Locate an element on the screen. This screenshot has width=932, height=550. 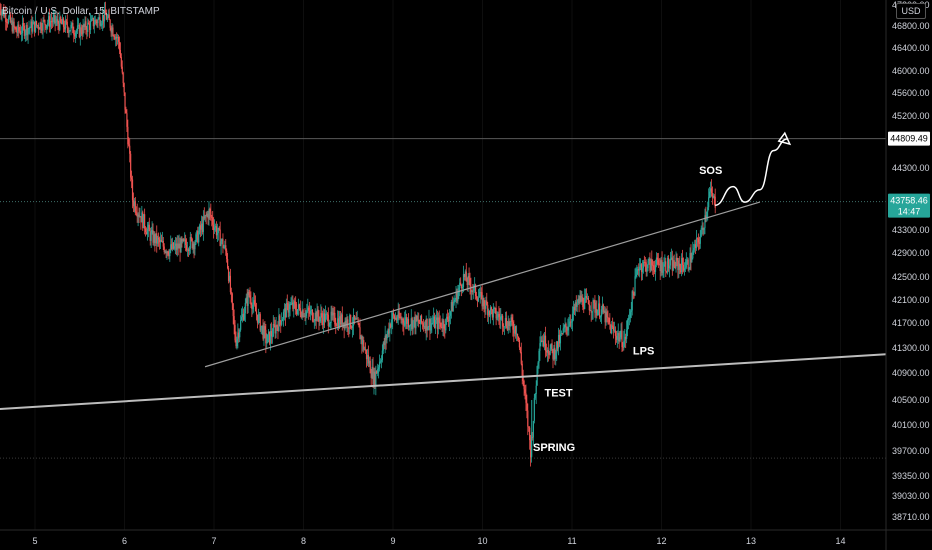
price-tick-label: 44300.00 is located at coordinates (911, 168).